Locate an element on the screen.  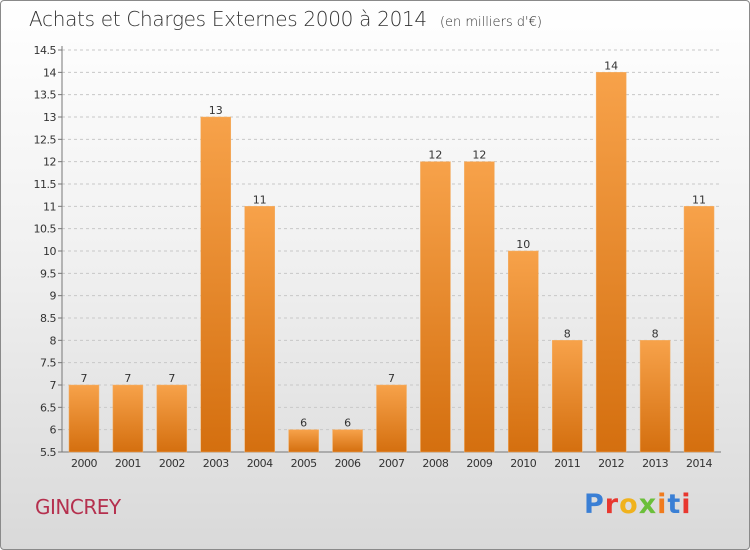
proxiti-logo: Proxiti is located at coordinates (638, 504).